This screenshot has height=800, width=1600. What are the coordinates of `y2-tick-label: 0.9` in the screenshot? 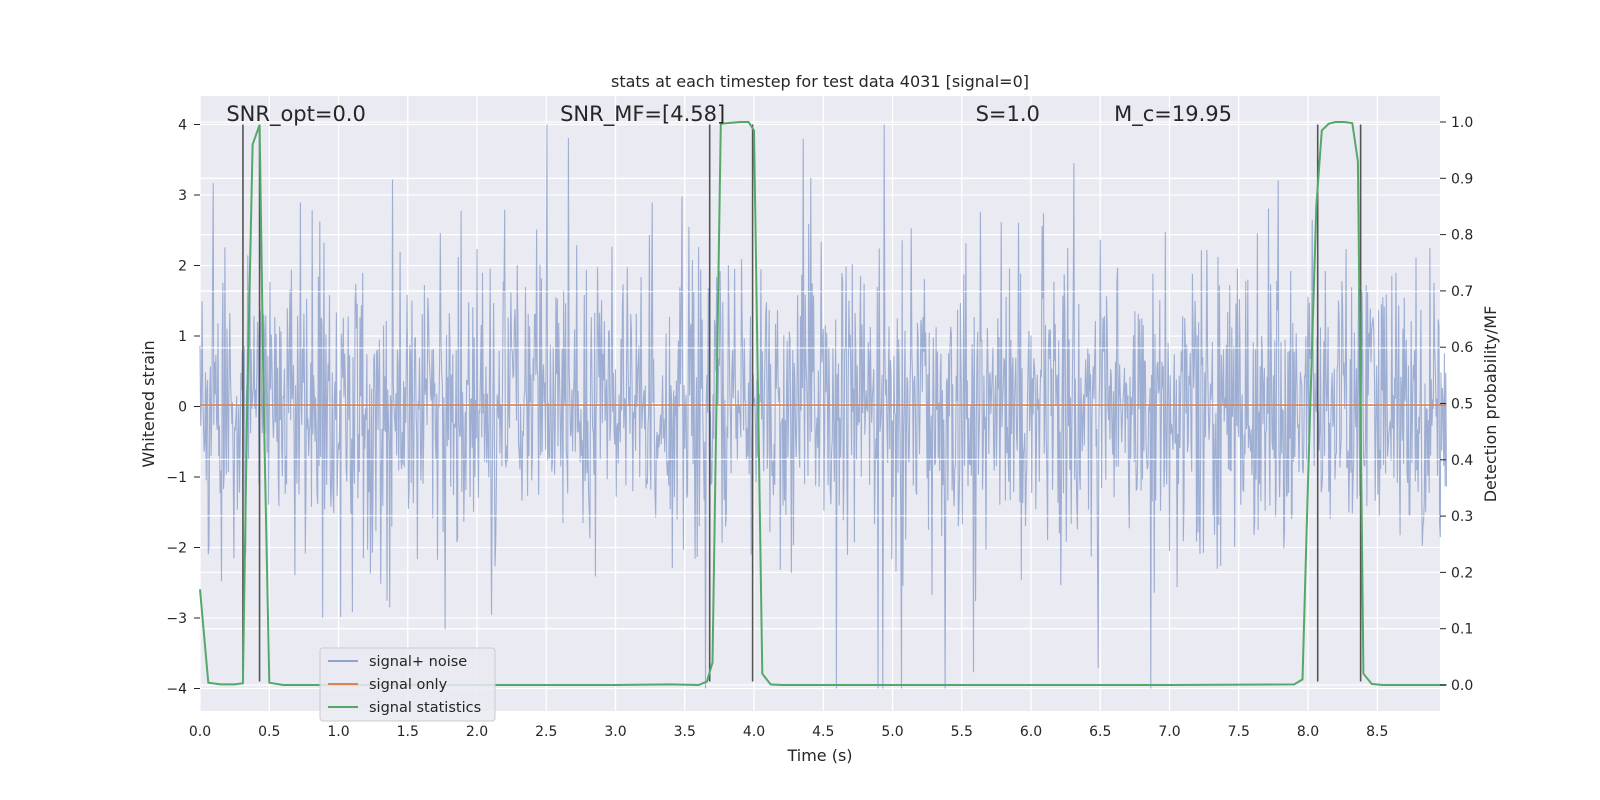 It's located at (1462, 179).